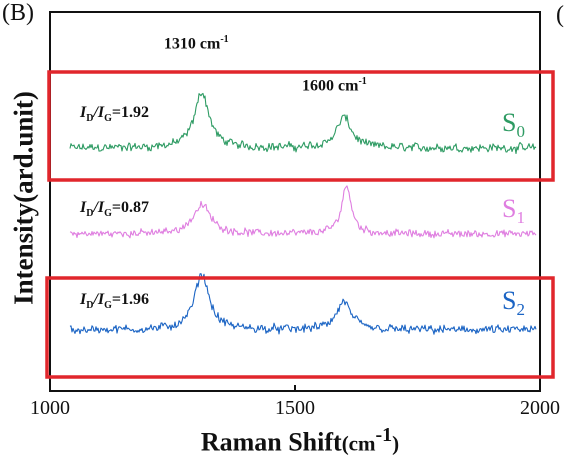 The height and width of the screenshot is (466, 574). What do you see at coordinates (115, 114) in the screenshot?
I see `ratio-label-s0: ID/IG=1.92` at bounding box center [115, 114].